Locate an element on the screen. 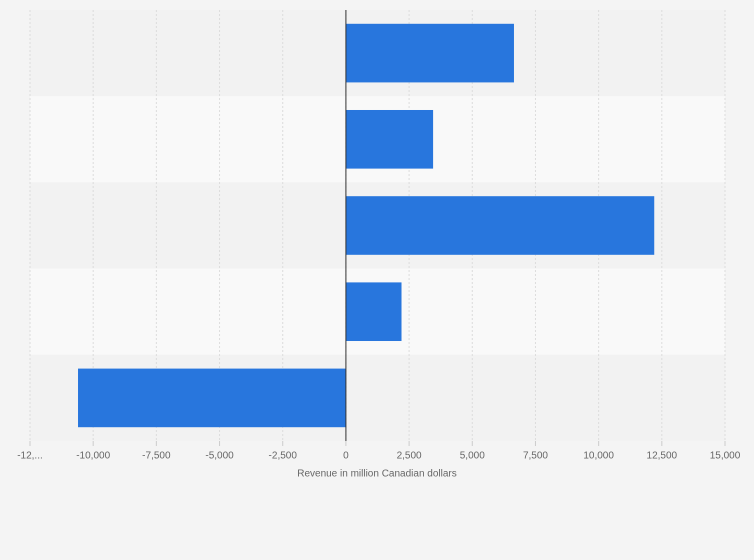 The height and width of the screenshot is (560, 754). x-tick-label: 2,500 is located at coordinates (409, 456).